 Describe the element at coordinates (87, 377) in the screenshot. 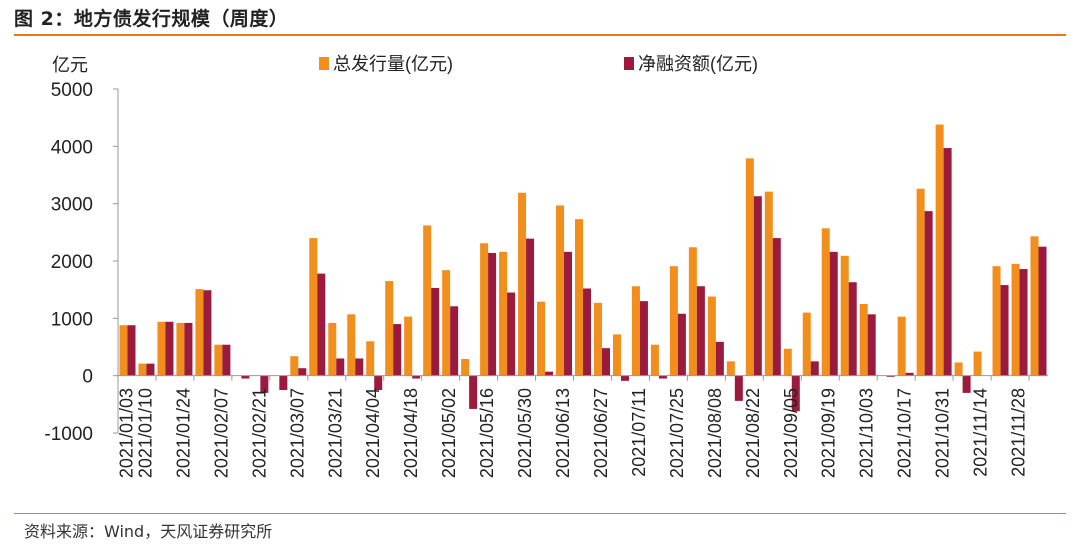

I see `y-tick-label: 0` at that location.